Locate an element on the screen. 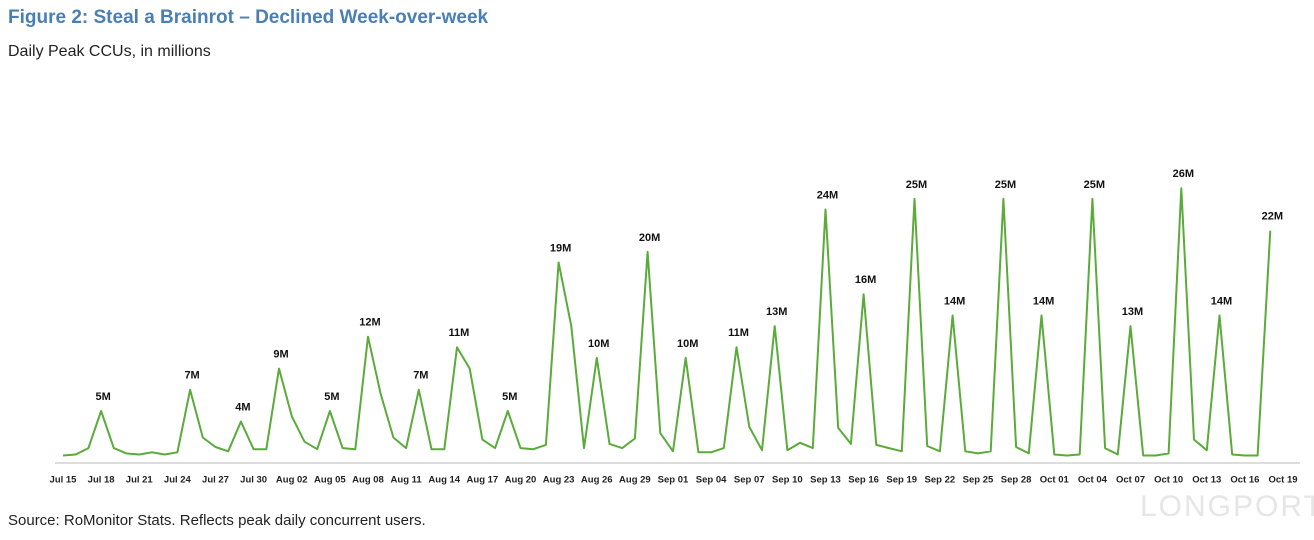  x-tick-label: Jul 27 is located at coordinates (215, 480).